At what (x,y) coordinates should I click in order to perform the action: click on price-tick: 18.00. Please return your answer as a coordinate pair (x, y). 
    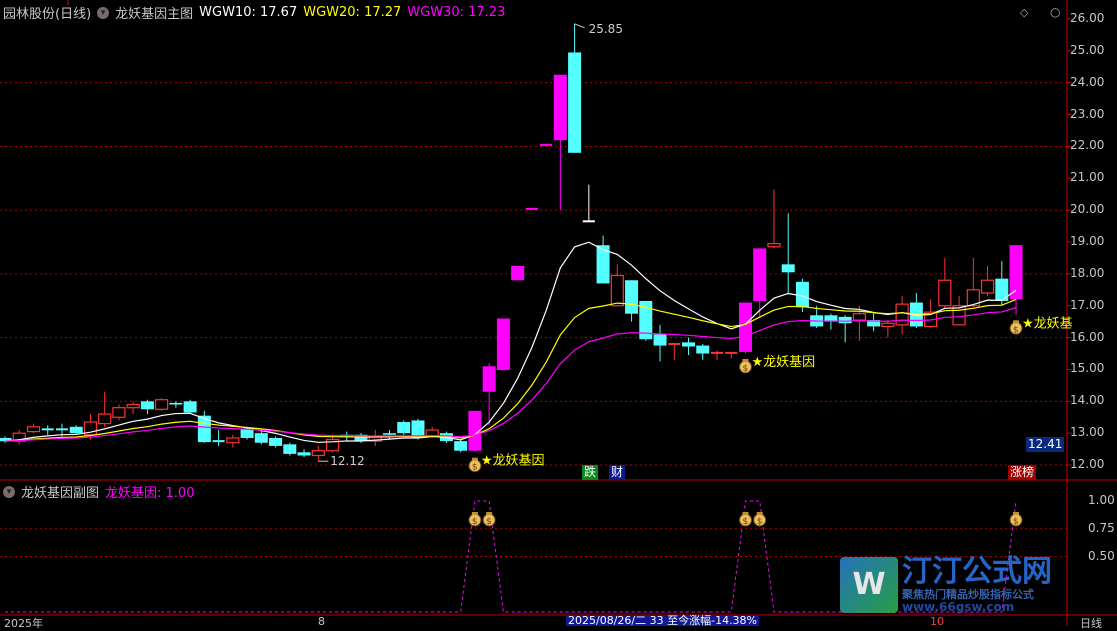
    Looking at the image, I should click on (1087, 272).